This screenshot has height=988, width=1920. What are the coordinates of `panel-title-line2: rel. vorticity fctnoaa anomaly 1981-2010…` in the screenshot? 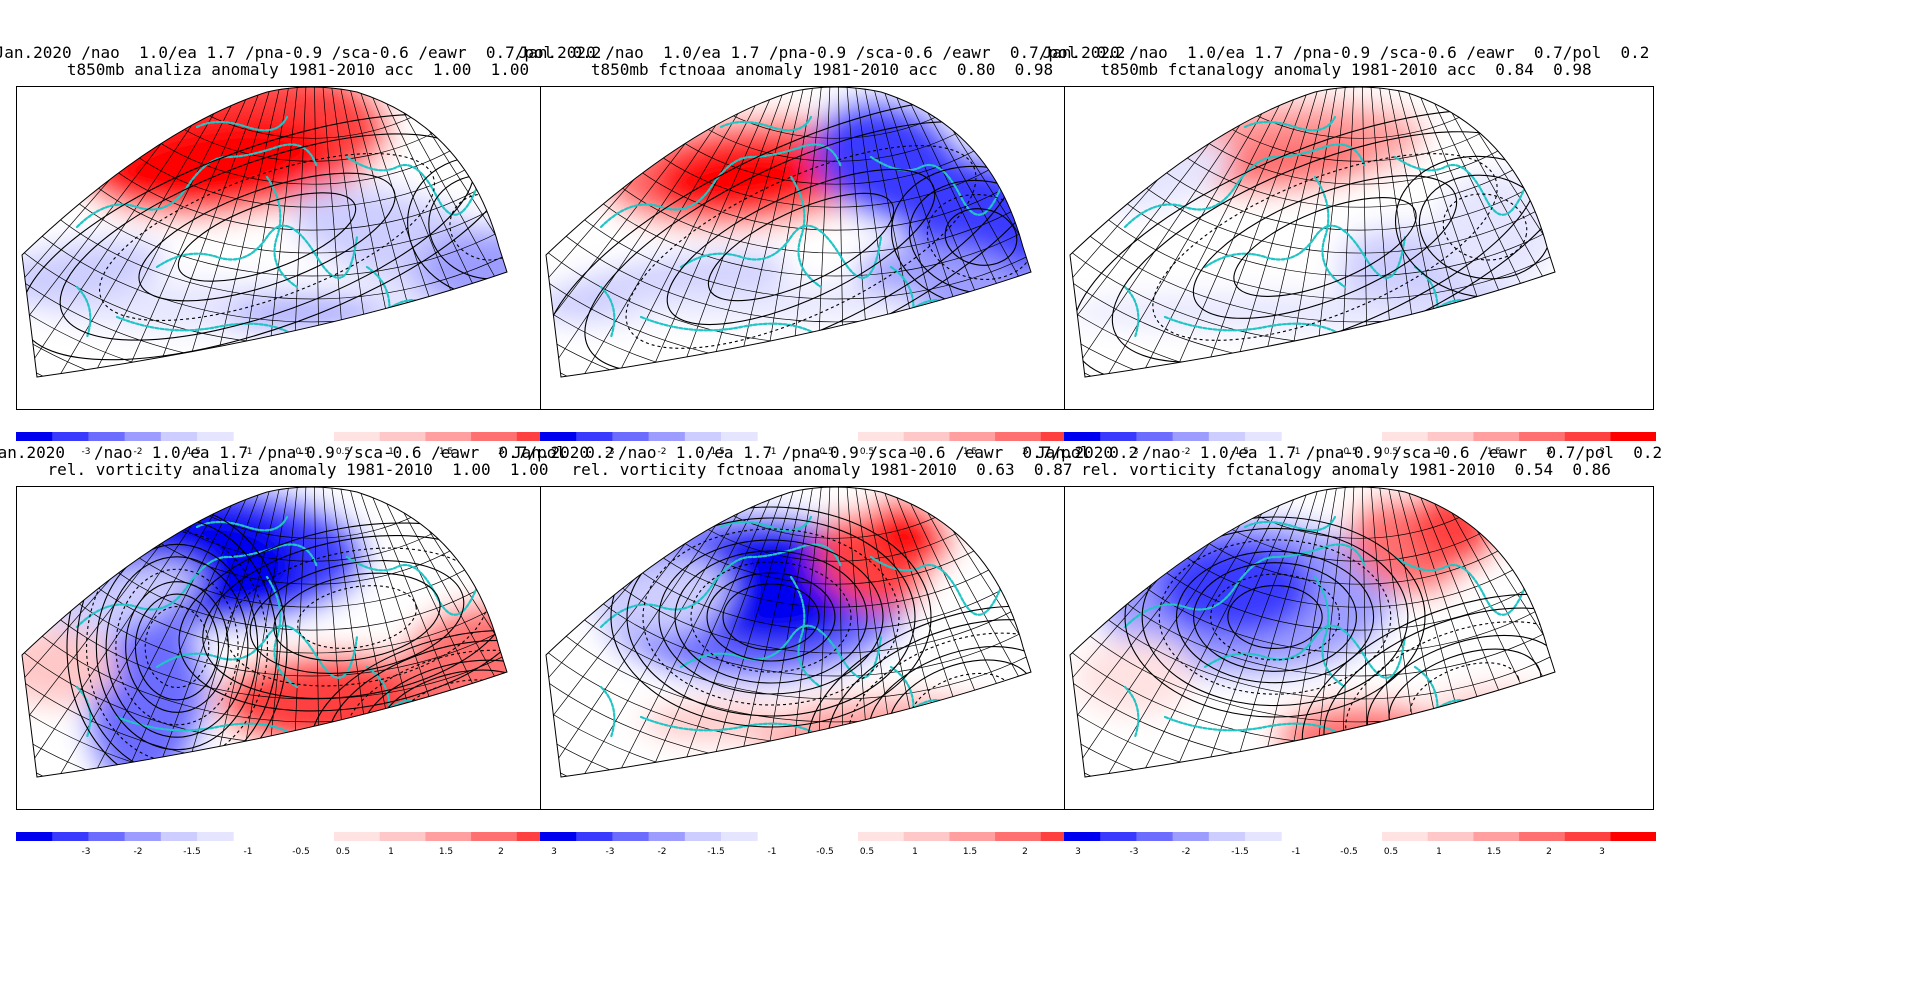 It's located at (822, 469).